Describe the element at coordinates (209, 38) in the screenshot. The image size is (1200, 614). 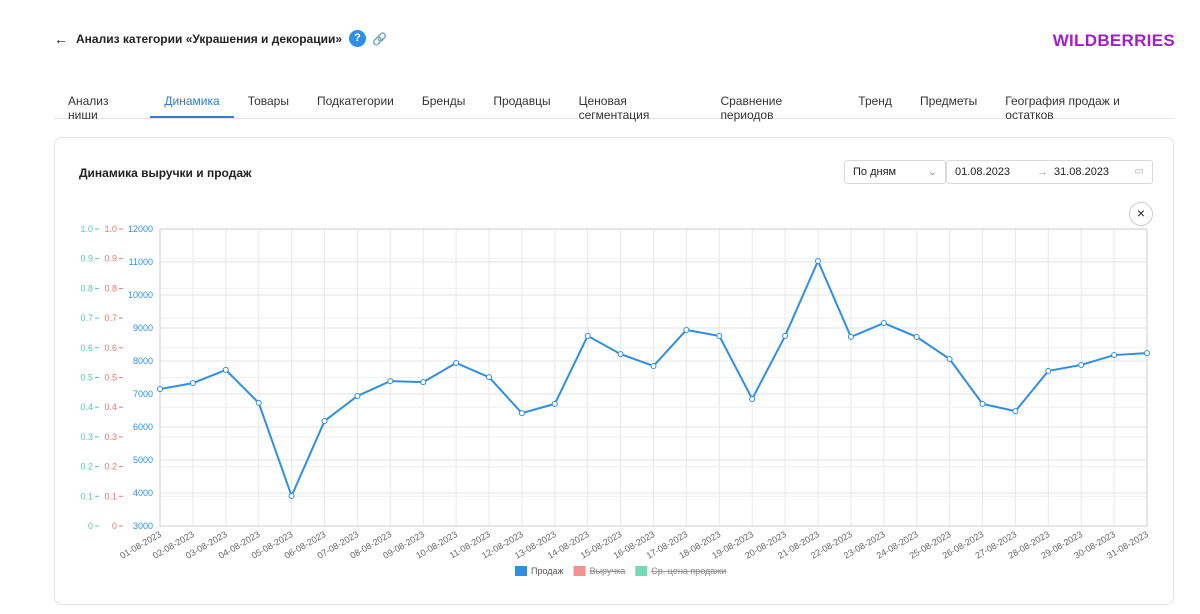
I see `page-title: Анализ категории «Украшения и декорации»` at that location.